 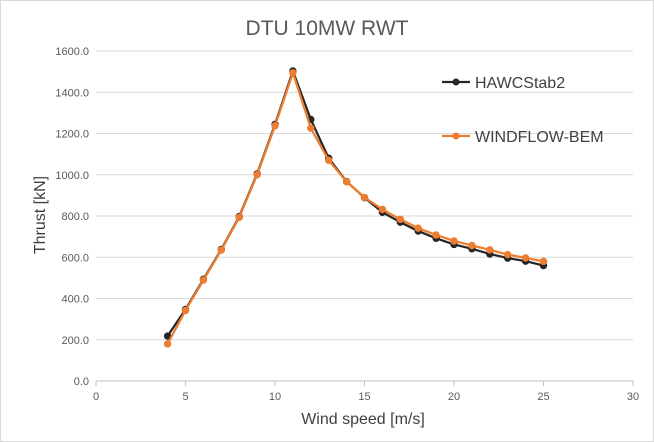 What do you see at coordinates (72, 176) in the screenshot?
I see `y-tick-label: 1000.0` at bounding box center [72, 176].